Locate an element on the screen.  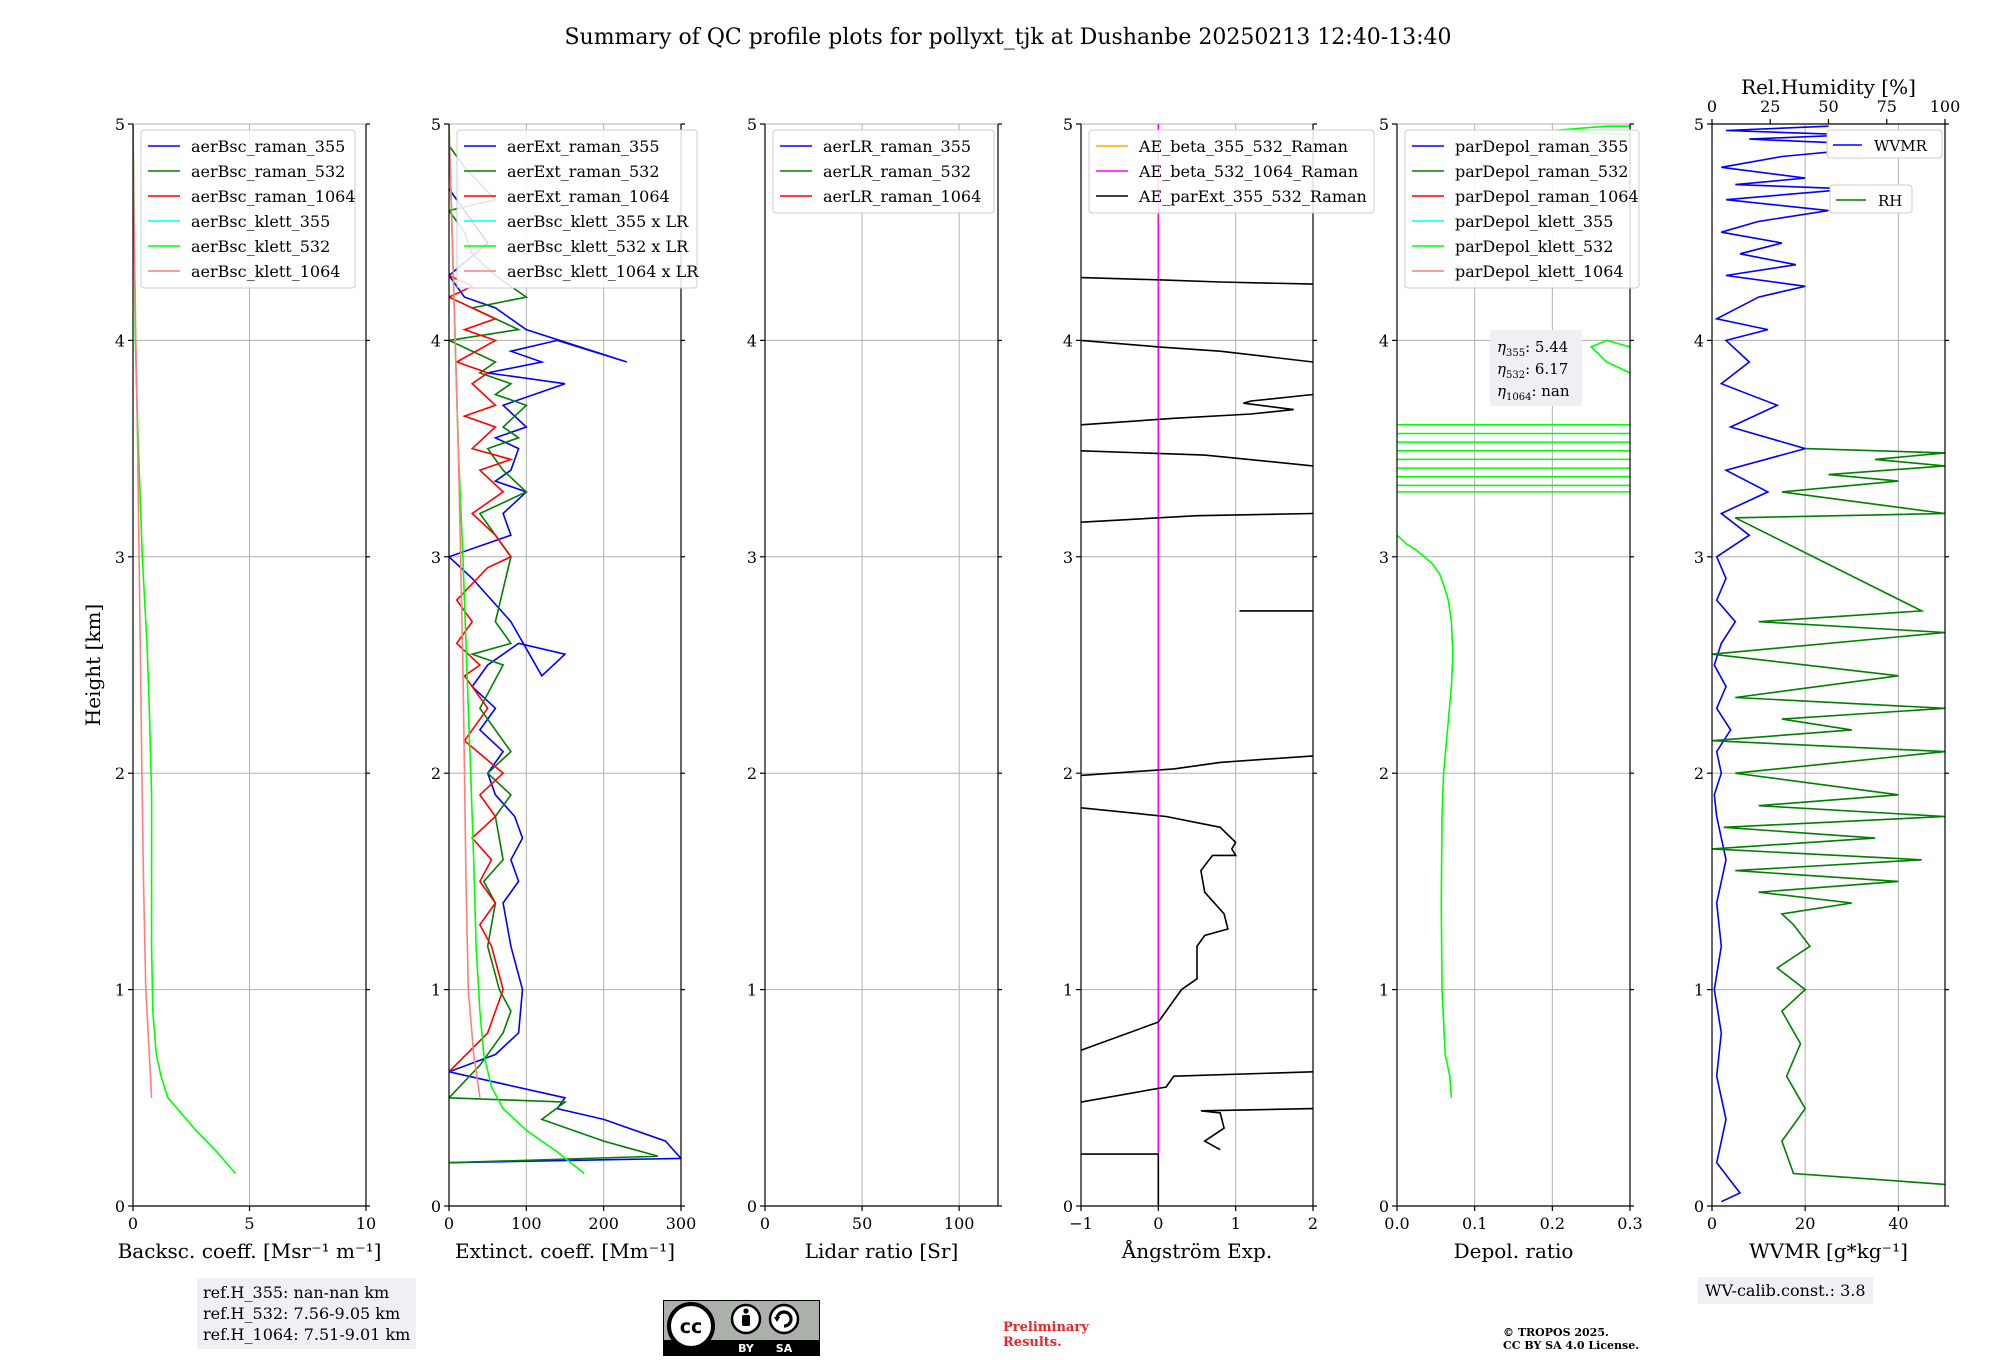
legend-label: aerBsc_raman_1064 is located at coordinates (273, 196).